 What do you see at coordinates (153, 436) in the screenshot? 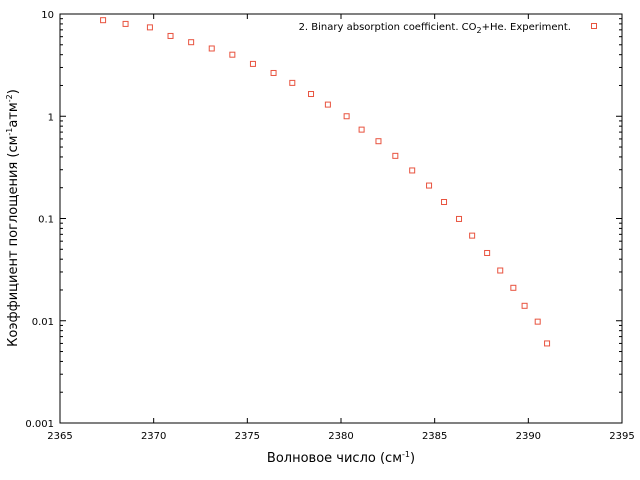
I see `x-tick-label: 2370` at bounding box center [153, 436].